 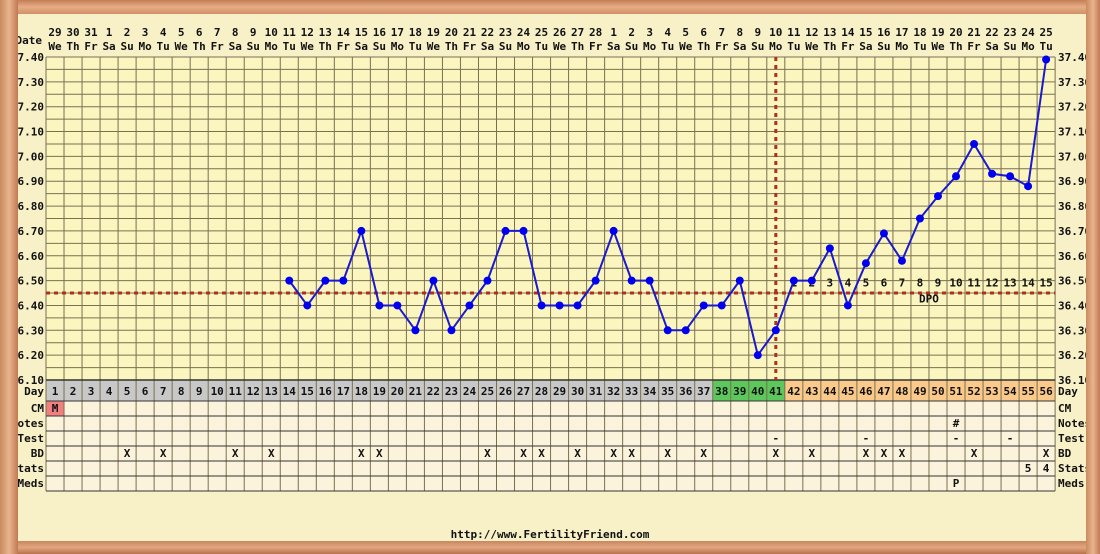 What do you see at coordinates (577, 391) in the screenshot?
I see `day-number: 30` at bounding box center [577, 391].